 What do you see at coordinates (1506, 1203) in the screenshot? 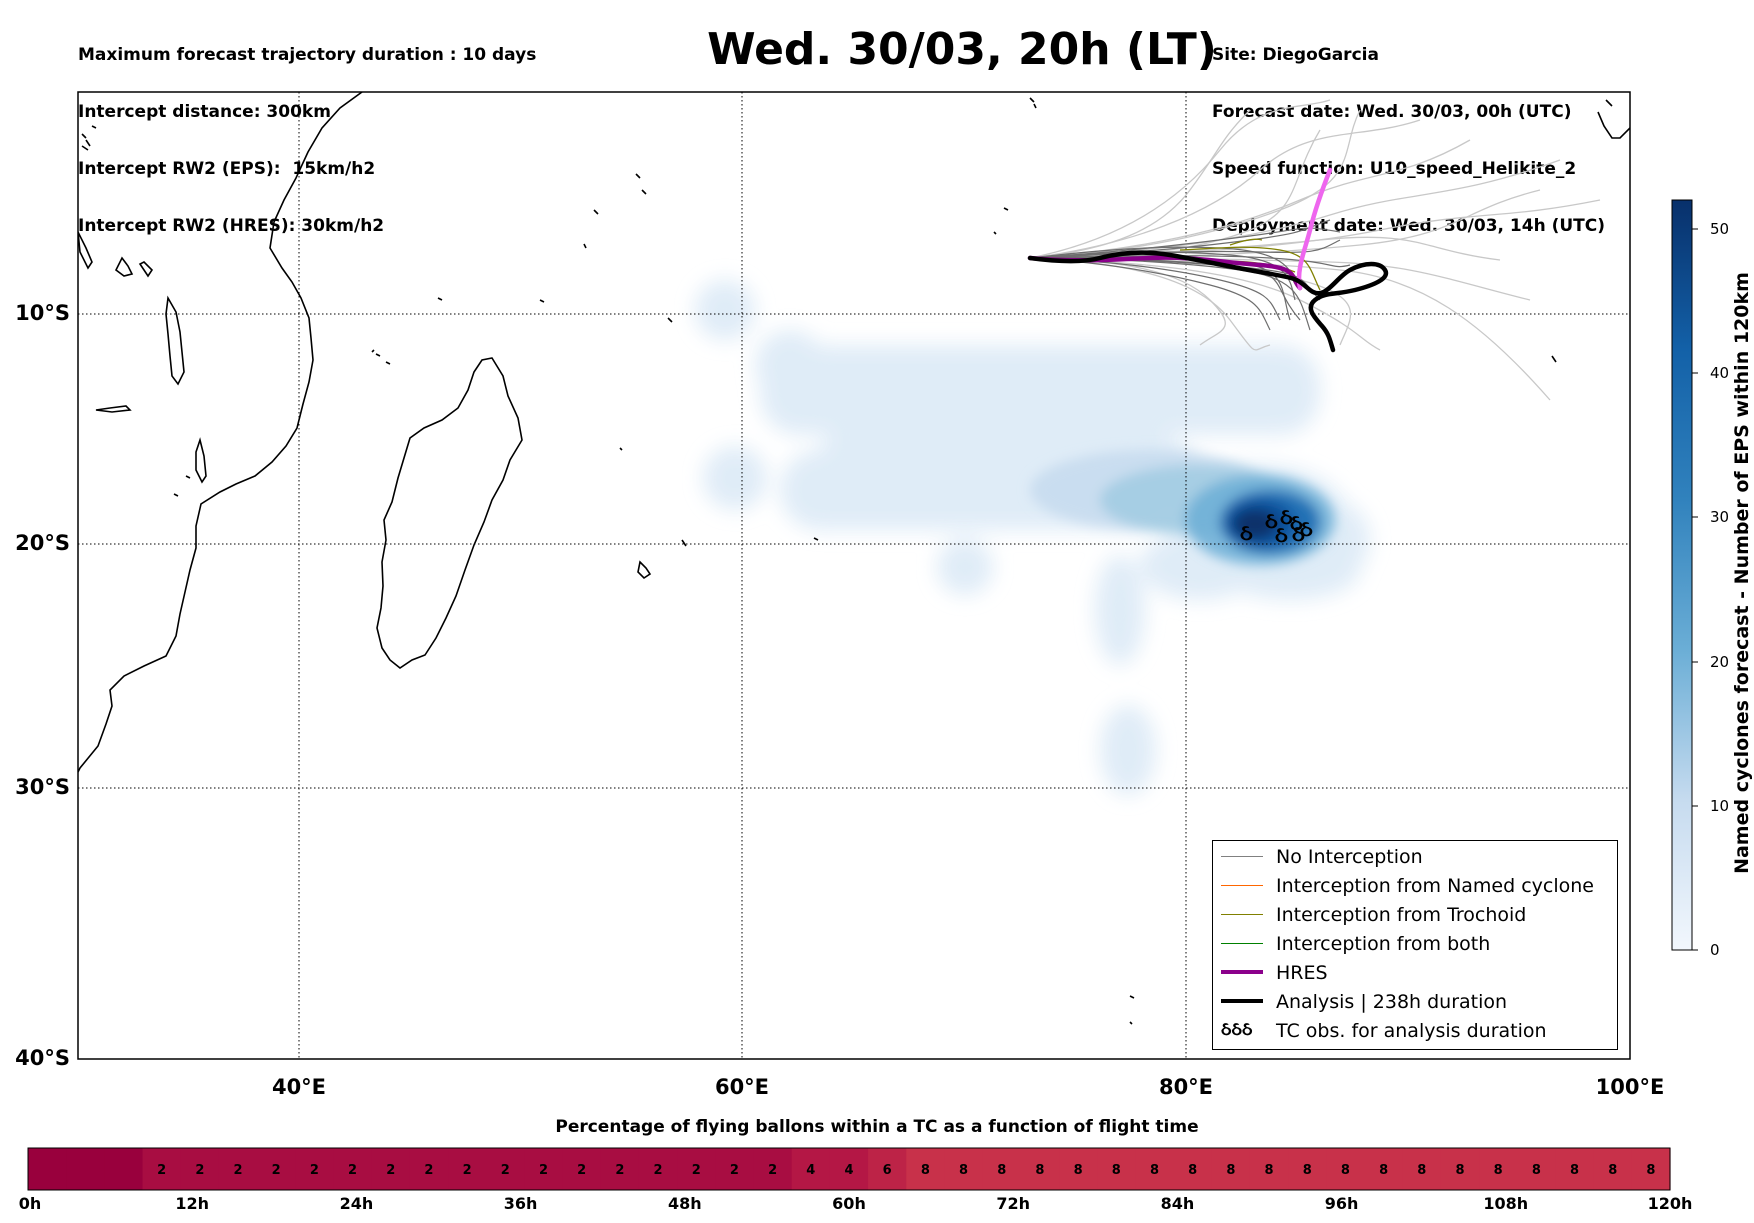
I see `hour-label: 108h` at bounding box center [1506, 1203].